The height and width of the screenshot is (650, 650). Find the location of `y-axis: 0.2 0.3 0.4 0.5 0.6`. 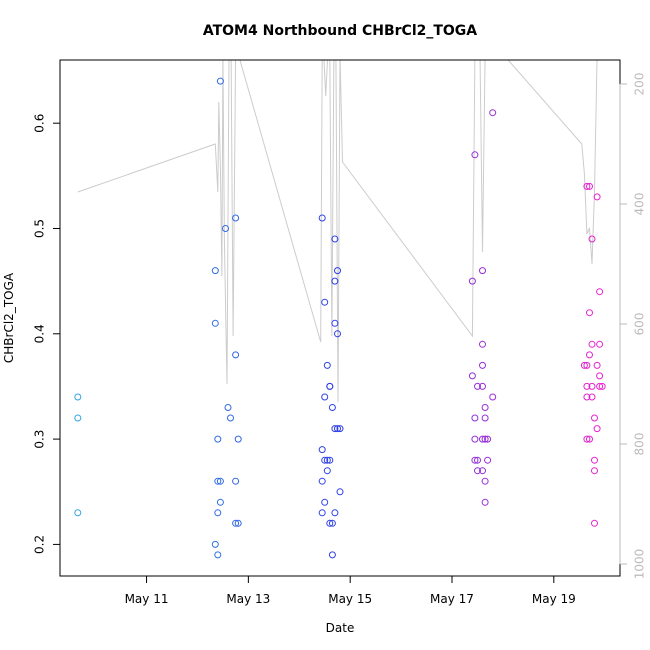

y-axis: 0.2 0.3 0.4 0.5 0.6 is located at coordinates (47, 334).